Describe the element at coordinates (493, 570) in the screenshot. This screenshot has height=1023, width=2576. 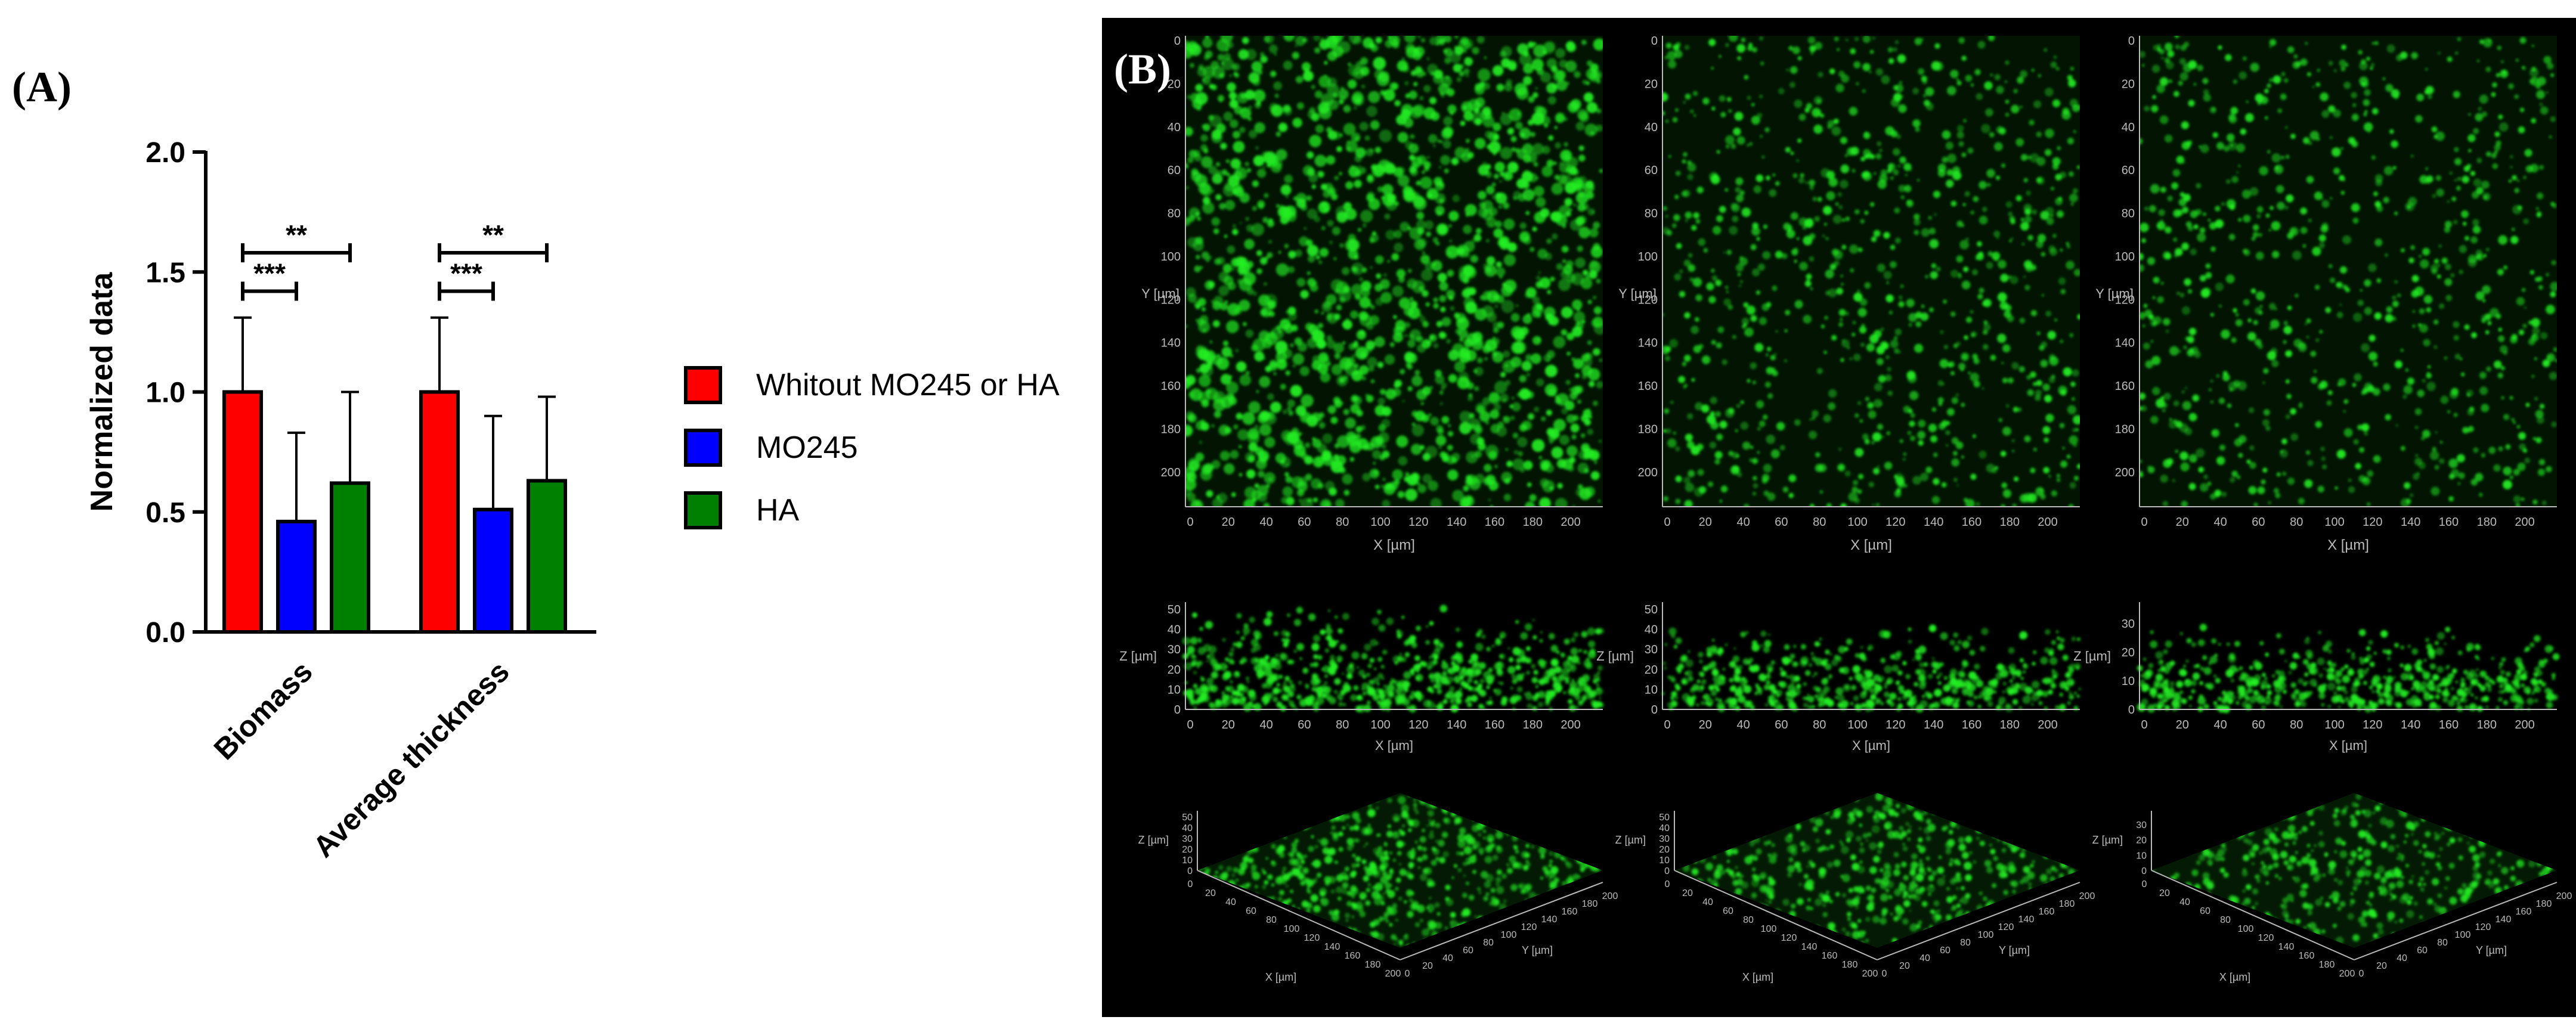
I see `bar` at that location.